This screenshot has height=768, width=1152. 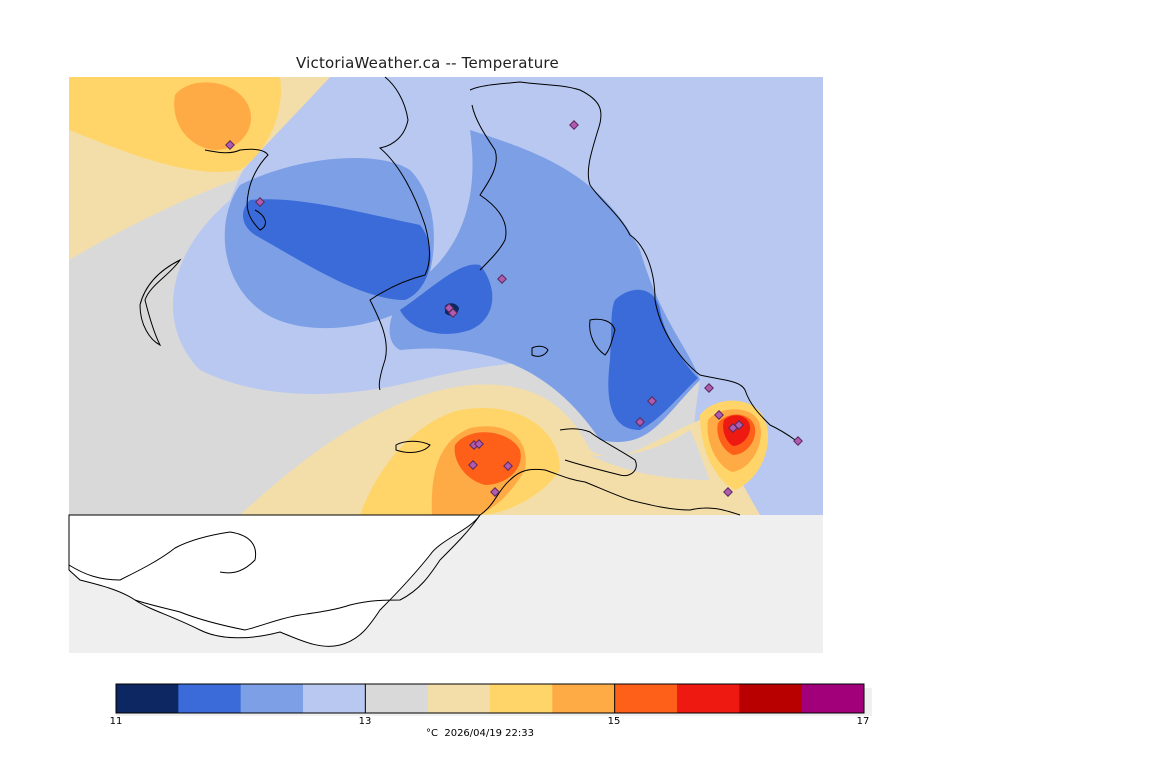 I want to click on legend-tick-label: 11, so click(x=116, y=721).